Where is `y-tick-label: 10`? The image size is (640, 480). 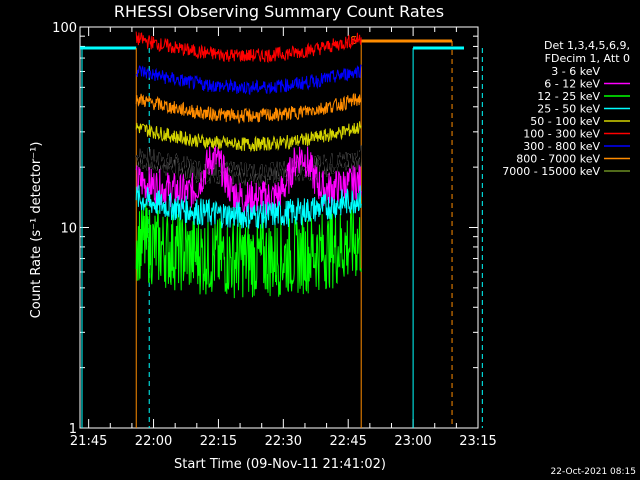 y-tick-label: 10 is located at coordinates (68, 229).